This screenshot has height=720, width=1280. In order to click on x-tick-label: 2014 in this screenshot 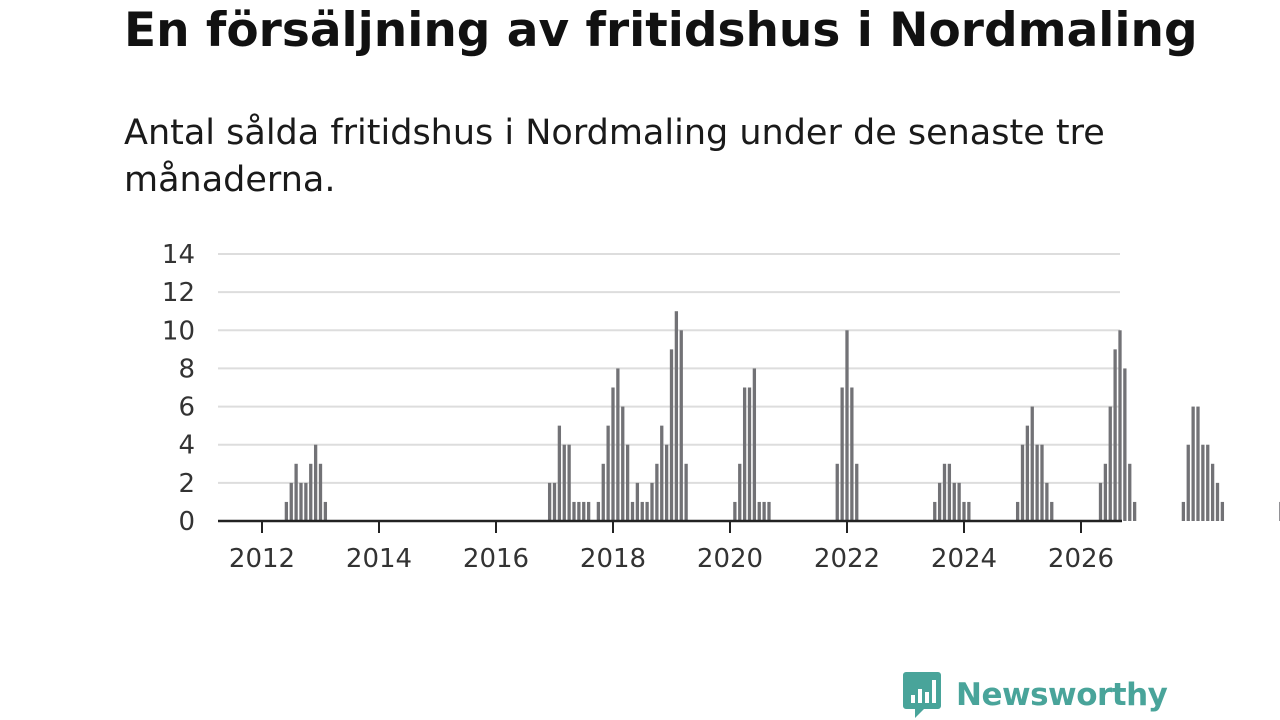, I will do `click(379, 559)`.